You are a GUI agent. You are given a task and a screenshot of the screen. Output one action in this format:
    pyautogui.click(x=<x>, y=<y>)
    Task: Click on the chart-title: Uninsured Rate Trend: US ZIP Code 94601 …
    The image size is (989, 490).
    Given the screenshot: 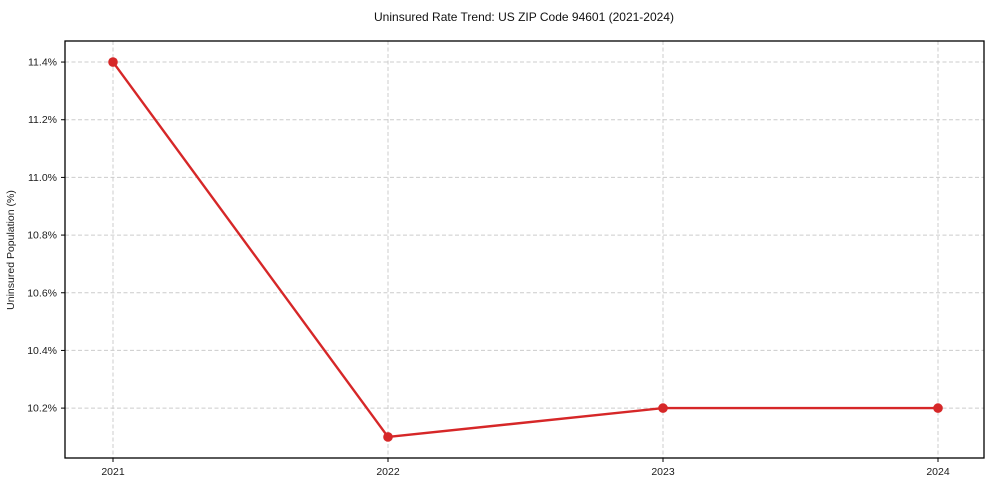 What is the action you would take?
    pyautogui.click(x=524, y=17)
    